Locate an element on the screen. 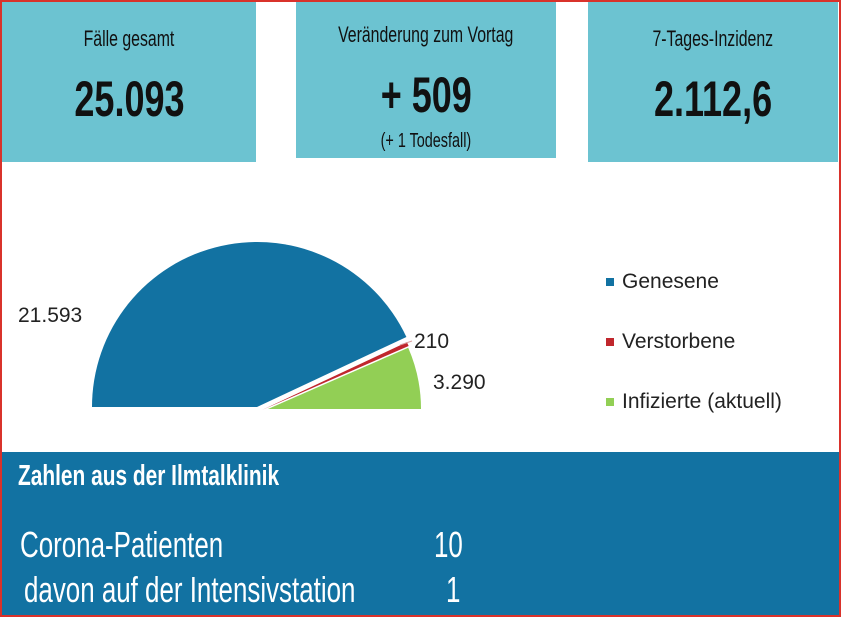 This screenshot has height=617, width=841. kpi-note: (+ 1 Todesfall) is located at coordinates (426, 141).